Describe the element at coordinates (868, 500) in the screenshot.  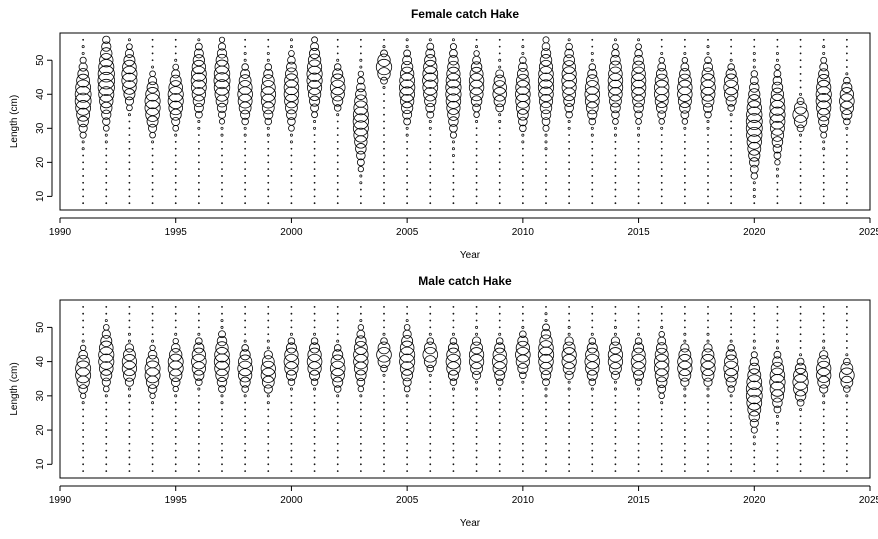
I see `x-tick-label: 2025` at that location.